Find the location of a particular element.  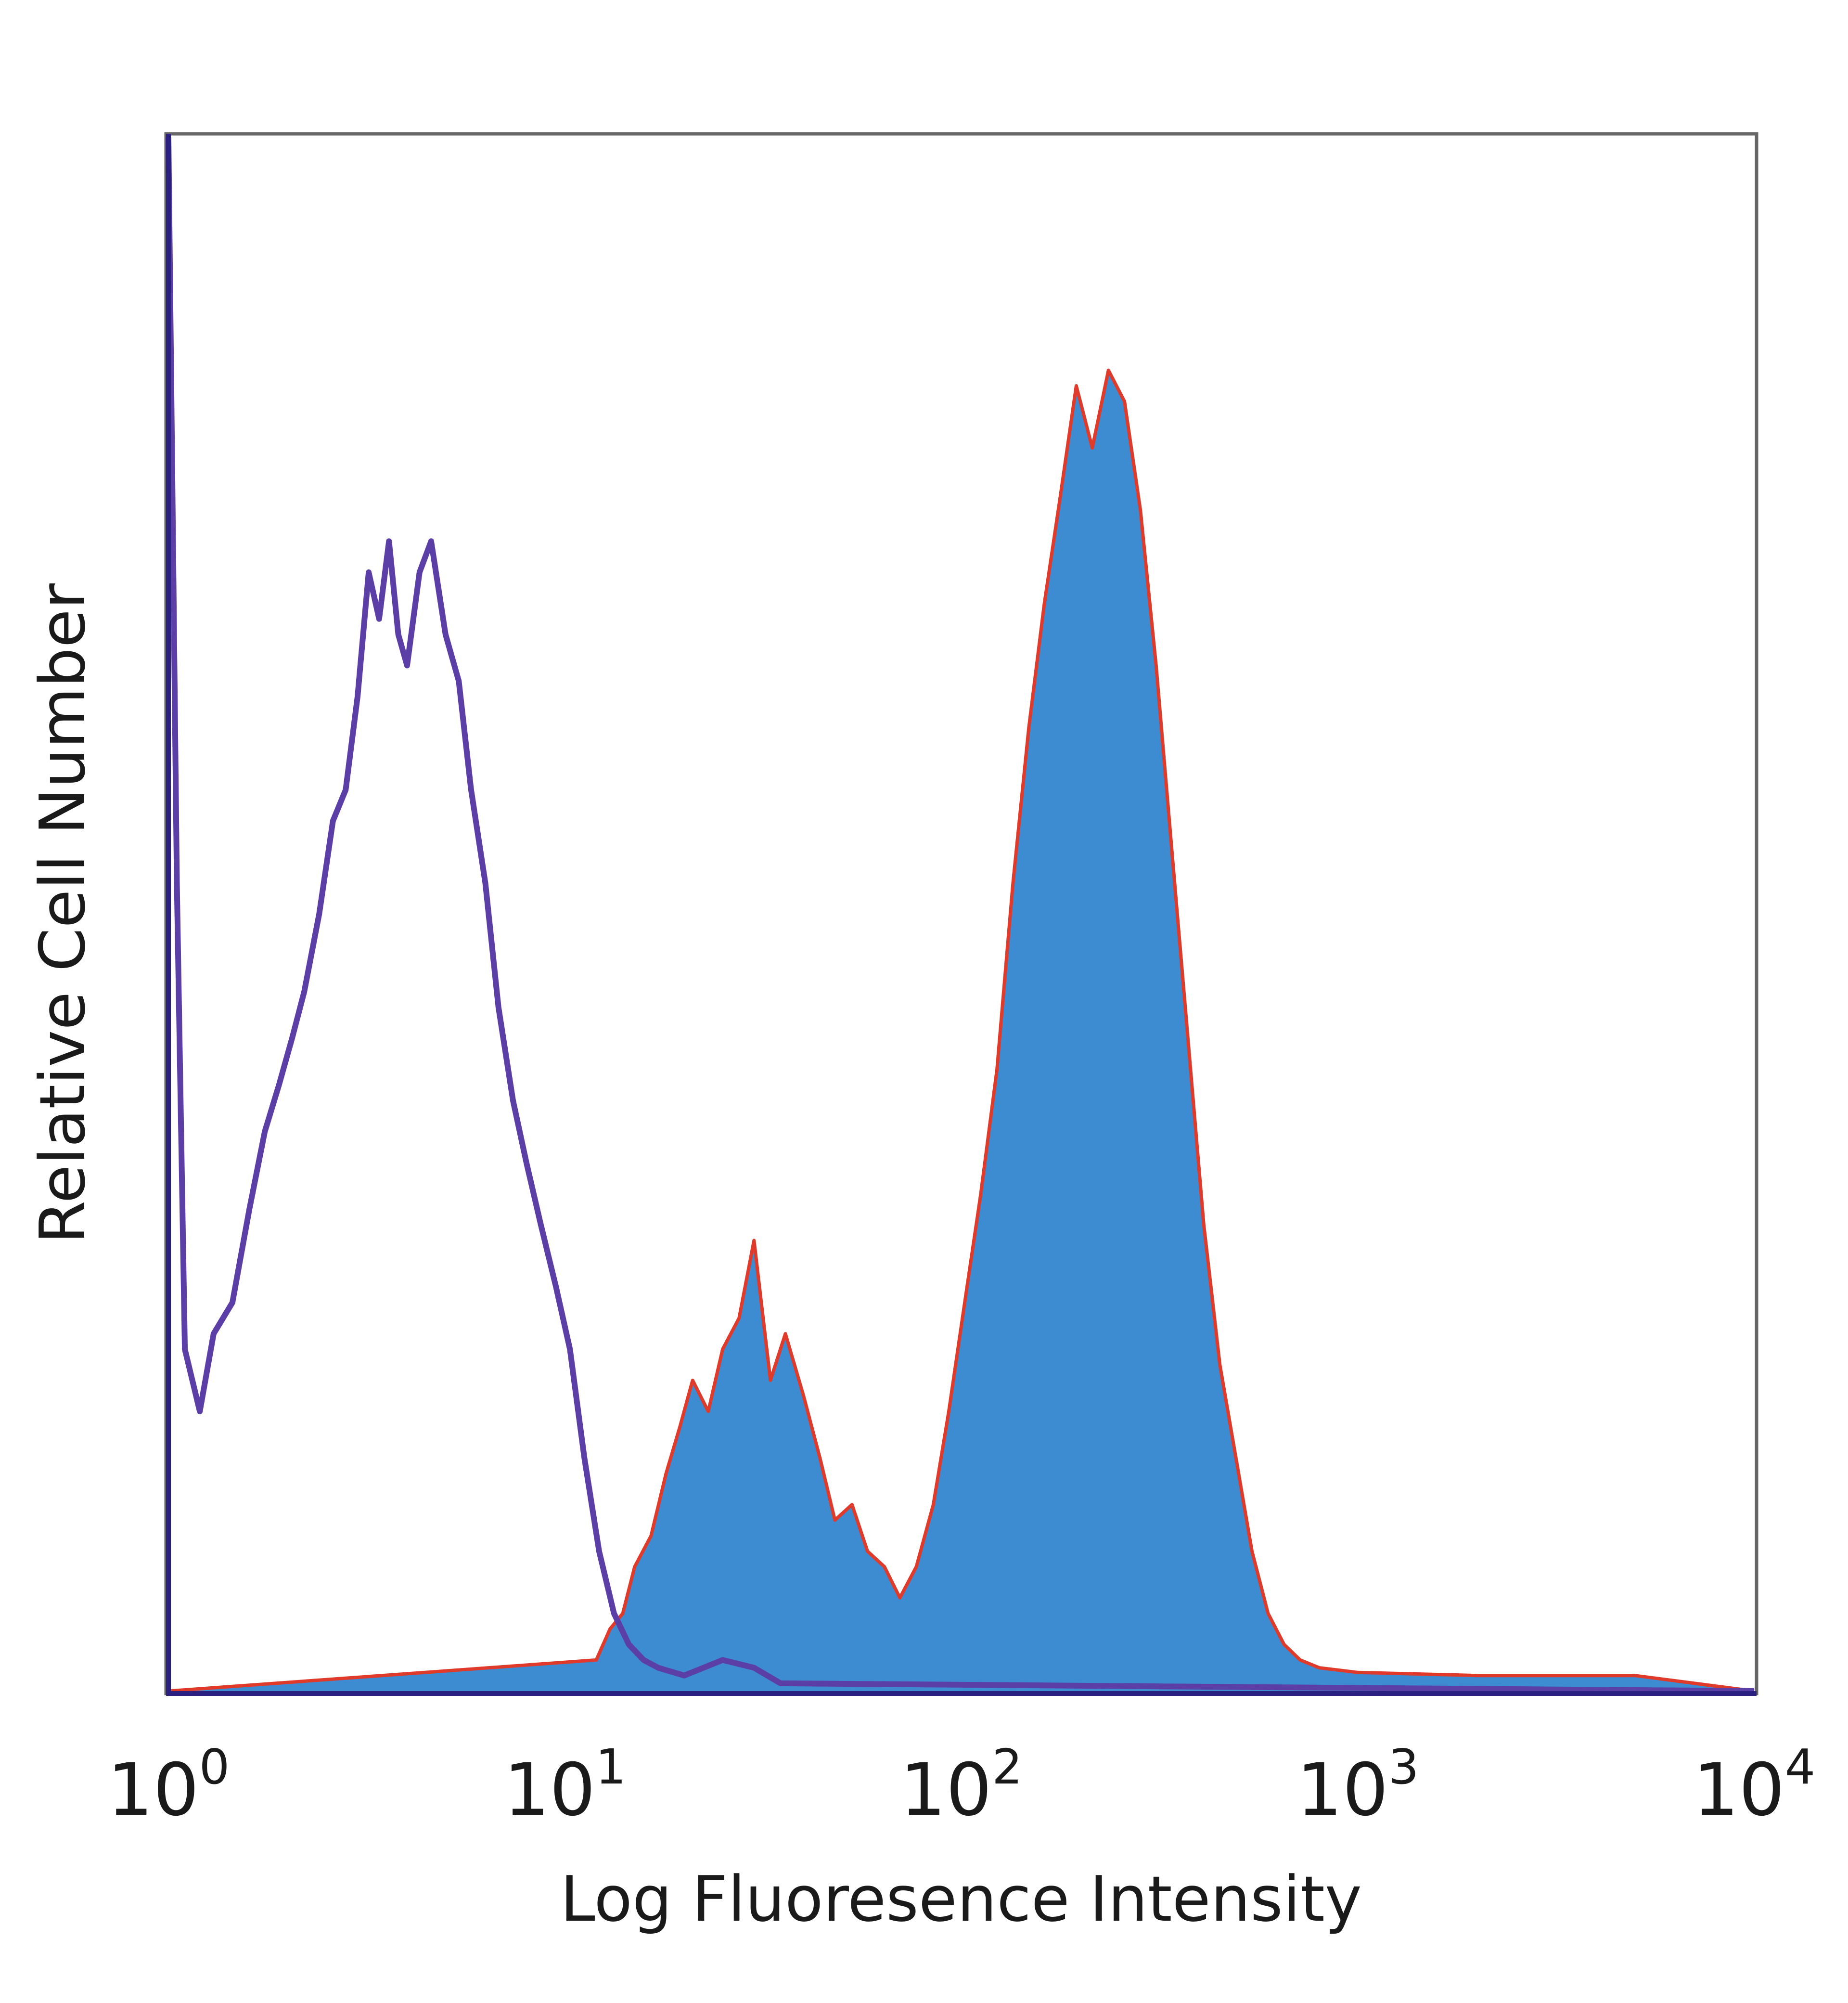

x-tick-label-2: 10² is located at coordinates (961, 1785).